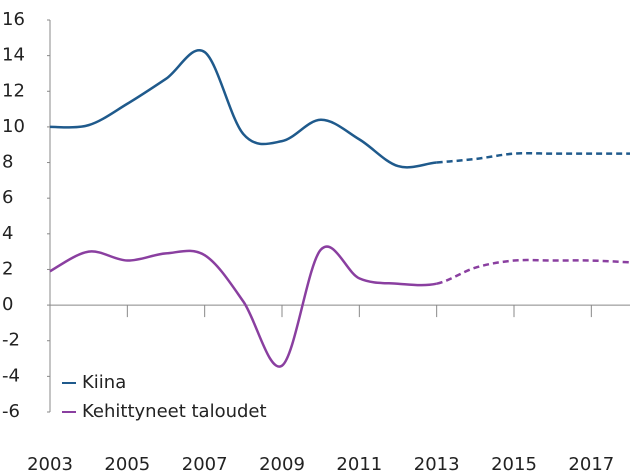  I want to click on y-tick-label: 12, so click(13, 90).